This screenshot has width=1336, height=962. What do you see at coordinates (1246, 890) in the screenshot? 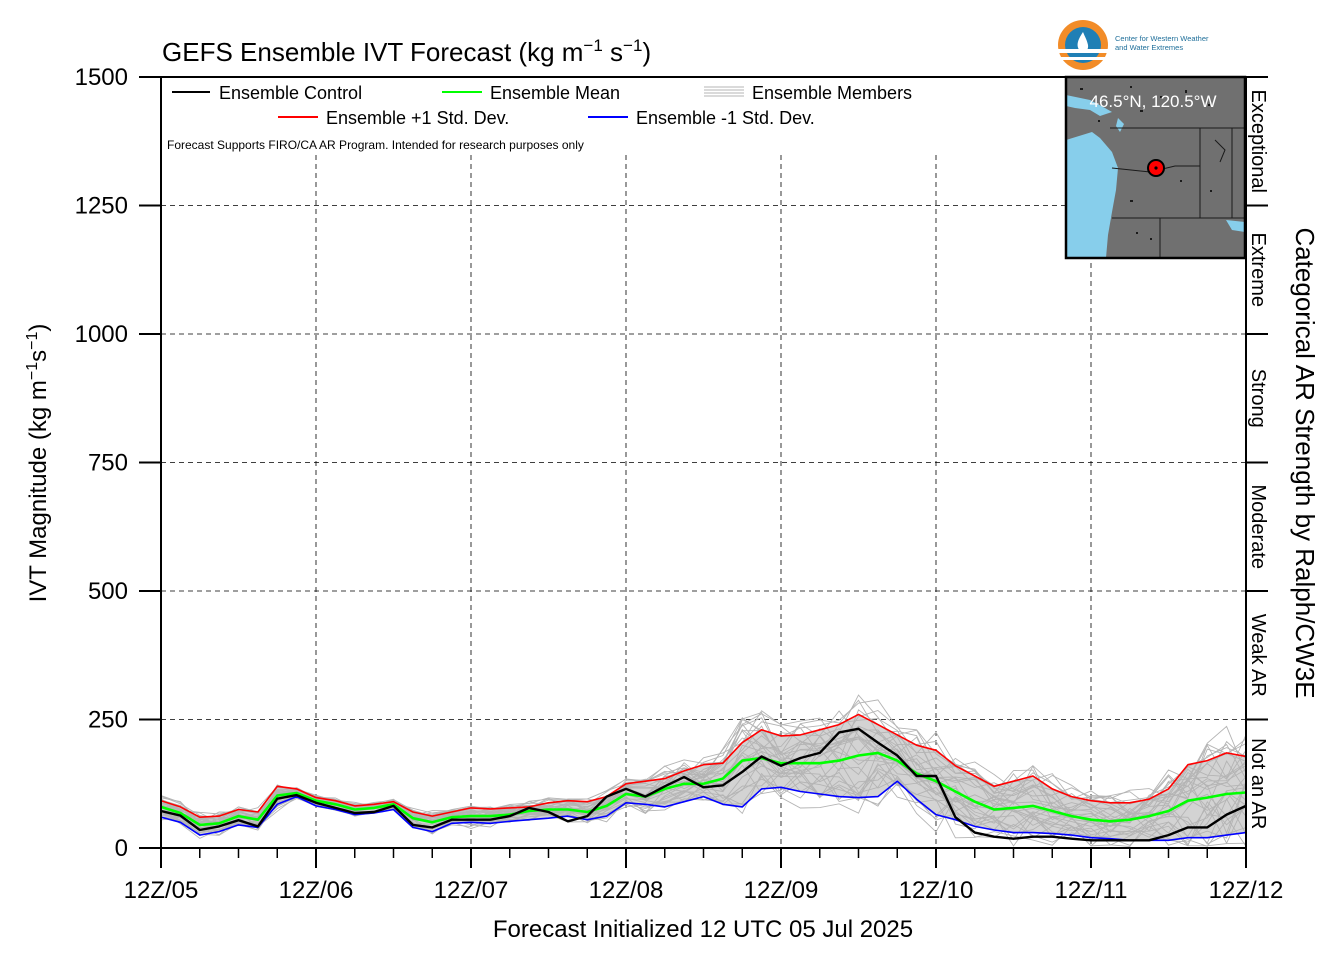
I see `x-tick-label: 12Z/12` at bounding box center [1246, 890].